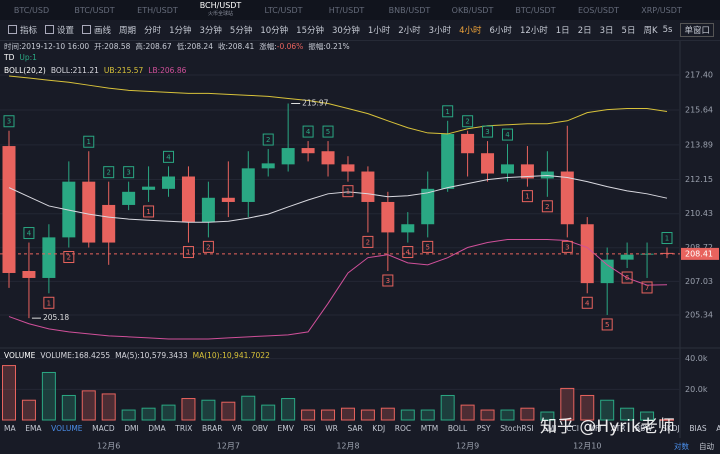 This screenshot has height=454, width=720. What do you see at coordinates (241, 31) in the screenshot?
I see `period-button: 5分钟` at bounding box center [241, 31].